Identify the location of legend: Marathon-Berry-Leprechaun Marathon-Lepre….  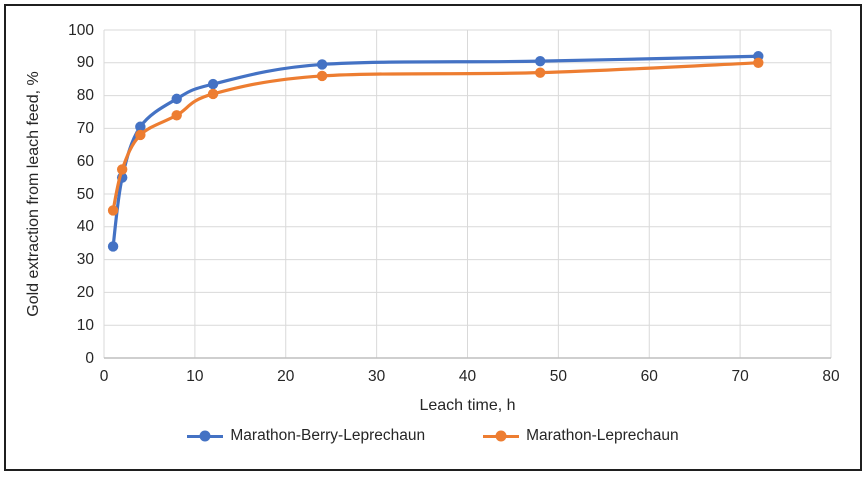
(433, 436).